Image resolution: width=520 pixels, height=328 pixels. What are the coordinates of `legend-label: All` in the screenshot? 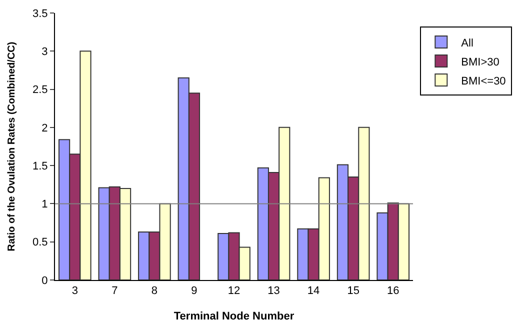 It's located at (467, 43).